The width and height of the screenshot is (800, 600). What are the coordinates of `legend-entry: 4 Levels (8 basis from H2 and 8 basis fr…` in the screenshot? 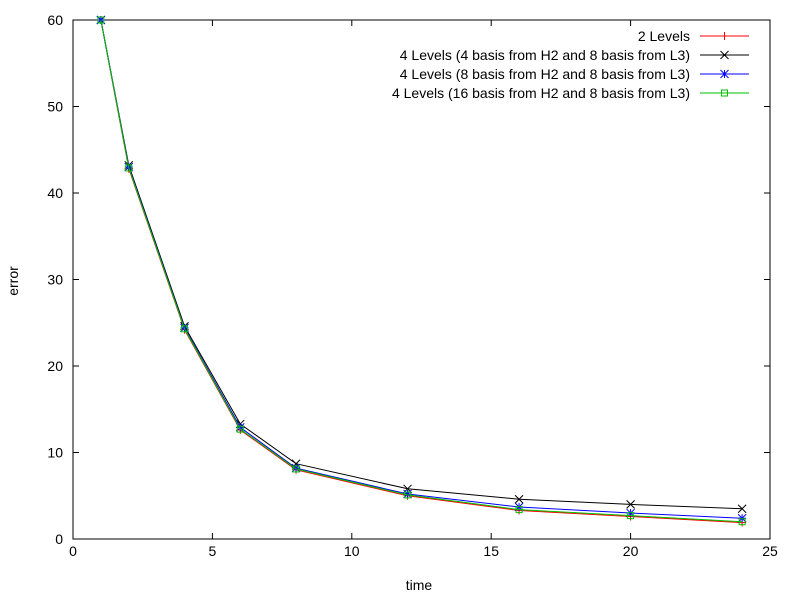 It's located at (574, 74).